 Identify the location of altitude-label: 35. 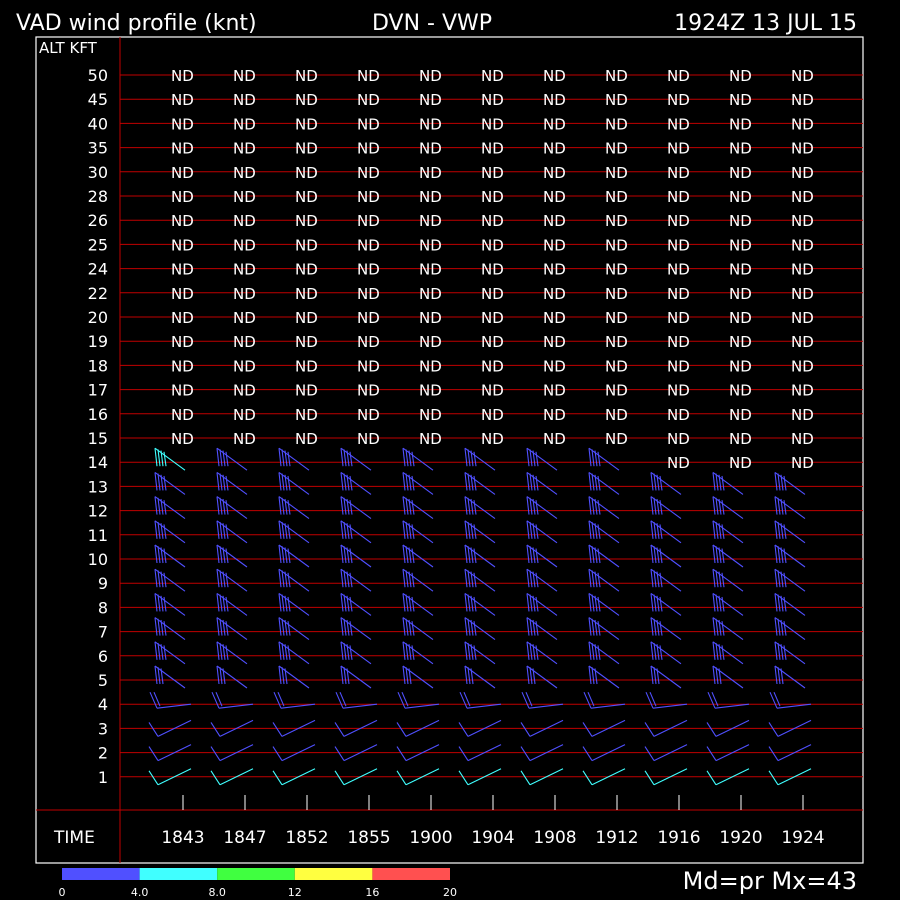
(98, 148).